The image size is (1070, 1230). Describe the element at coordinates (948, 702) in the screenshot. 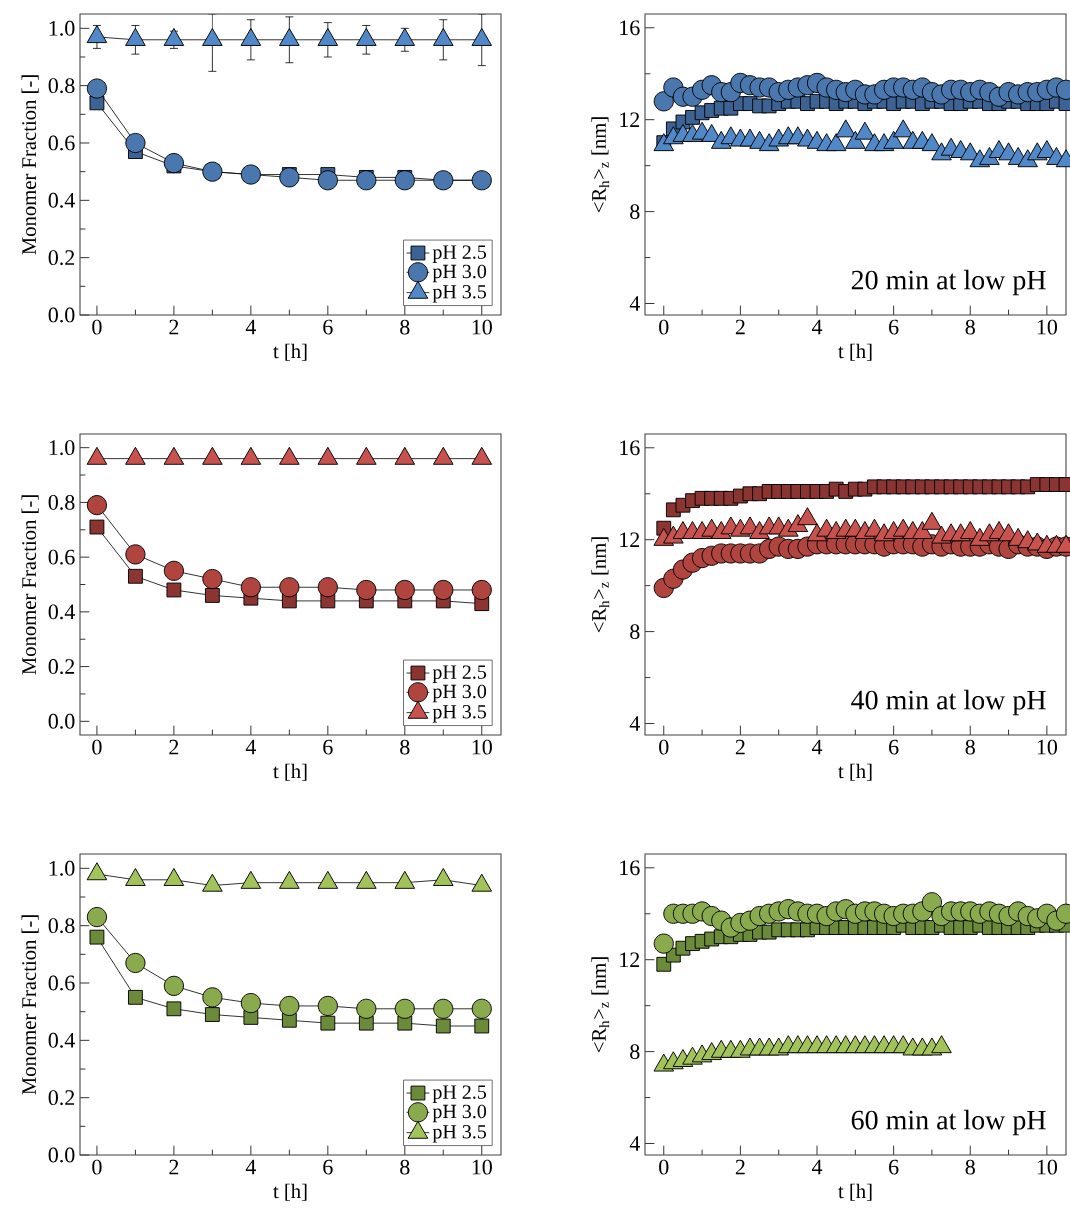

I see `annotation: 40 min at low pH` at that location.